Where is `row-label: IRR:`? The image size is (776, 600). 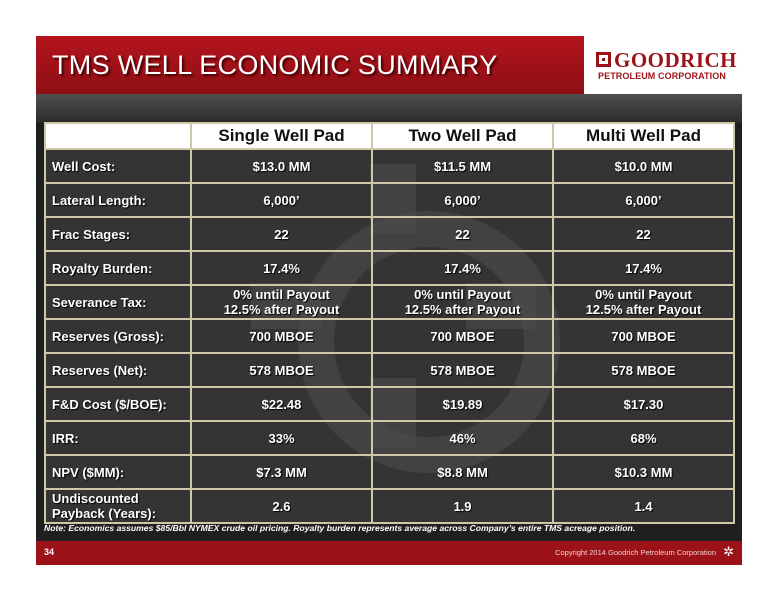
row-label: IRR: is located at coordinates (118, 438).